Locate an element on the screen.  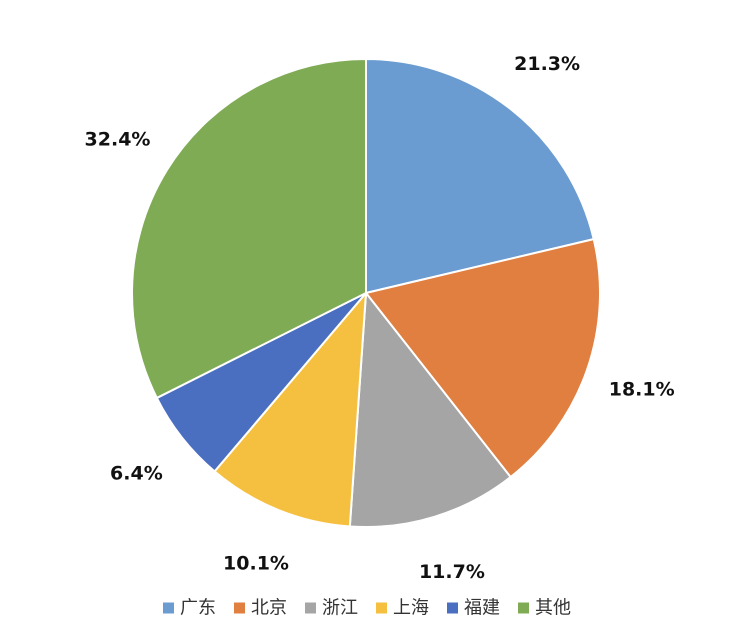
legend-item-3: 浙江 is located at coordinates (331, 608).